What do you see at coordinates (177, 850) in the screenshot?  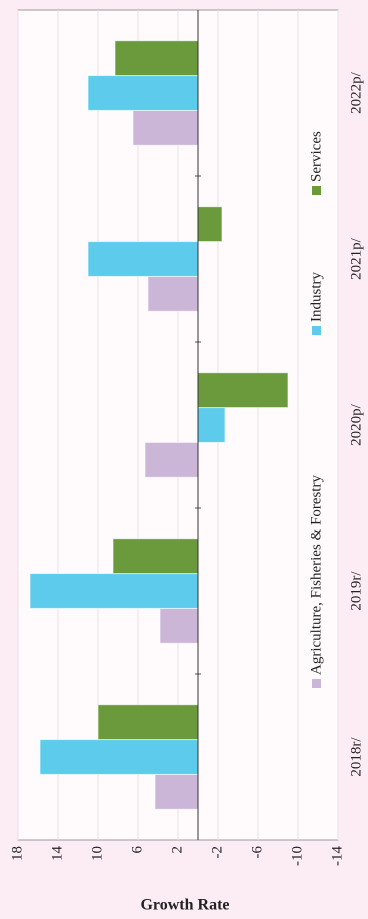 I see `y-tick-label: 2` at bounding box center [177, 850].